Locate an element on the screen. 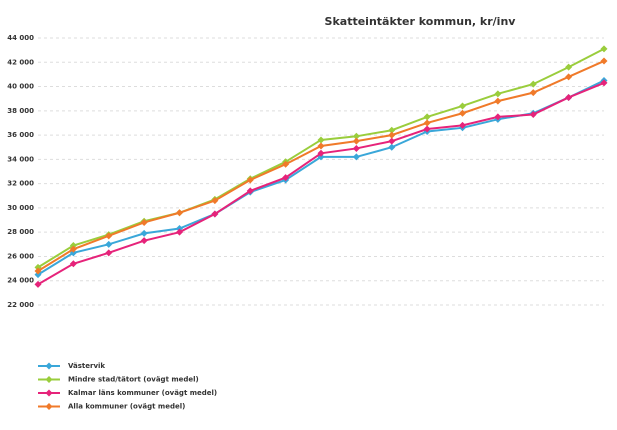  legend-label: Alla kommuner (ovägt medel) is located at coordinates (126, 407).